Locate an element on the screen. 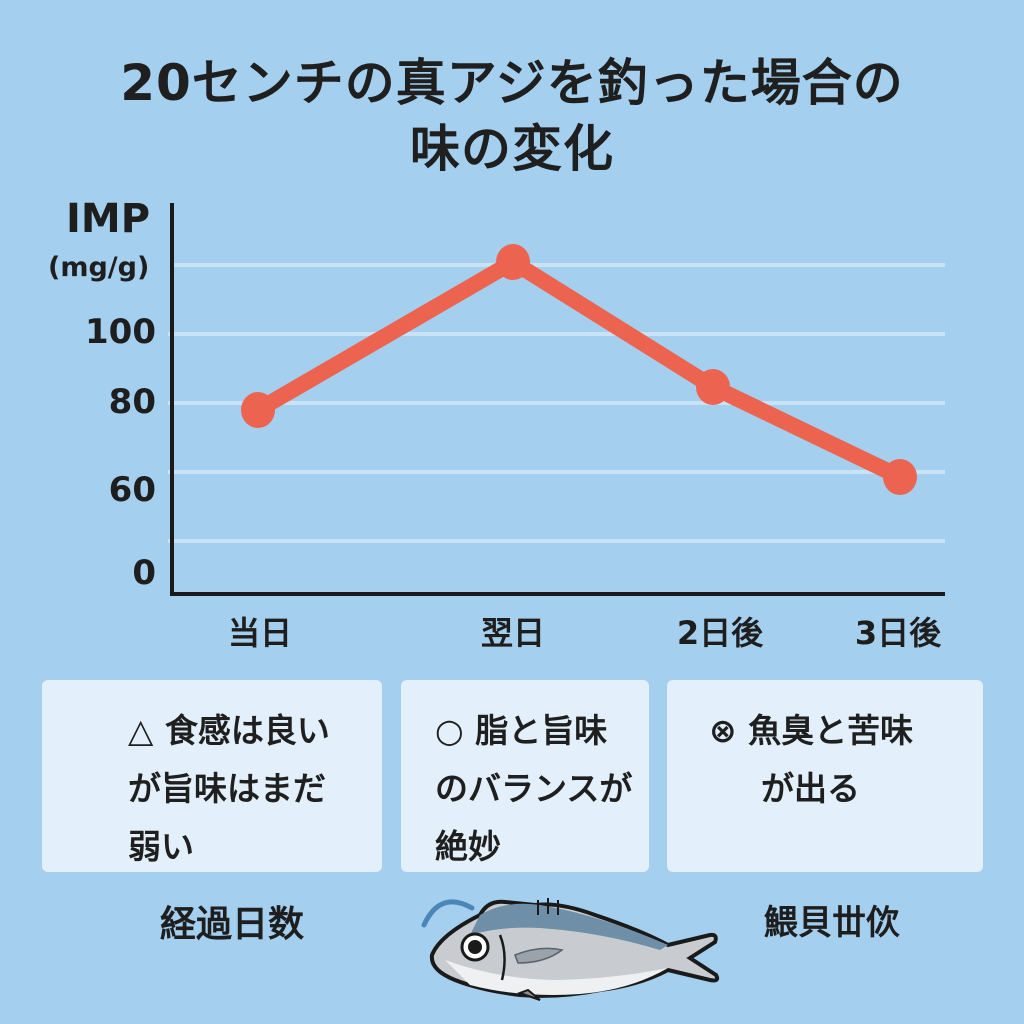  note-card-day0: △ 食感は良い が旨味はまだ 弱い is located at coordinates (212, 776).